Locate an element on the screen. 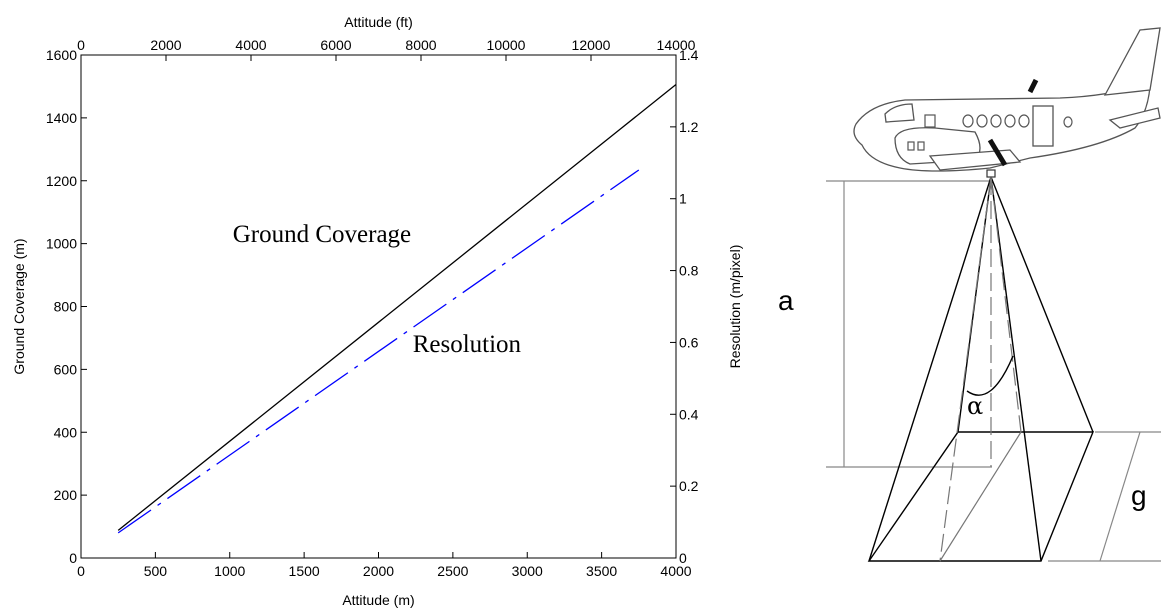 This screenshot has height=611, width=1161. altitude-label: a is located at coordinates (786, 300).